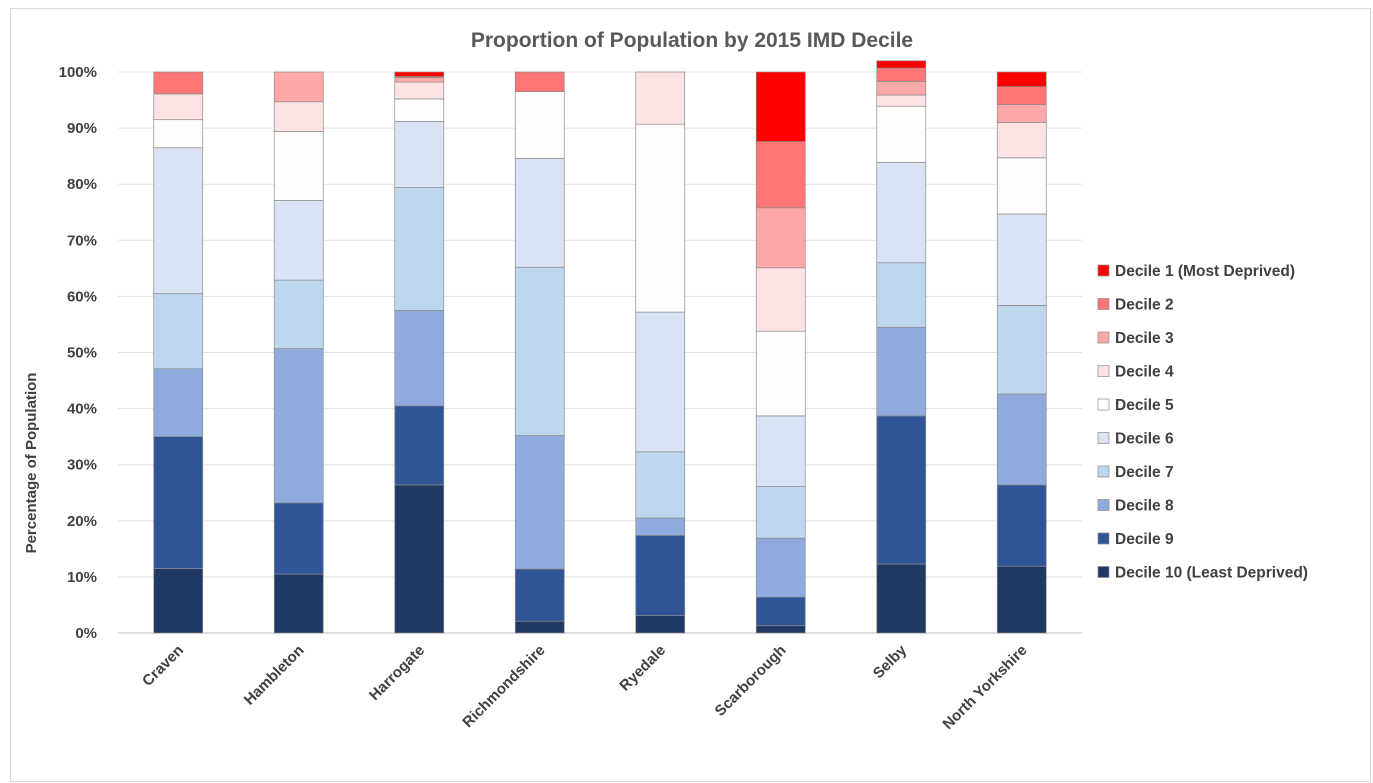 This screenshot has height=783, width=1373. I want to click on x-tick-label: Ryedale, so click(642, 668).